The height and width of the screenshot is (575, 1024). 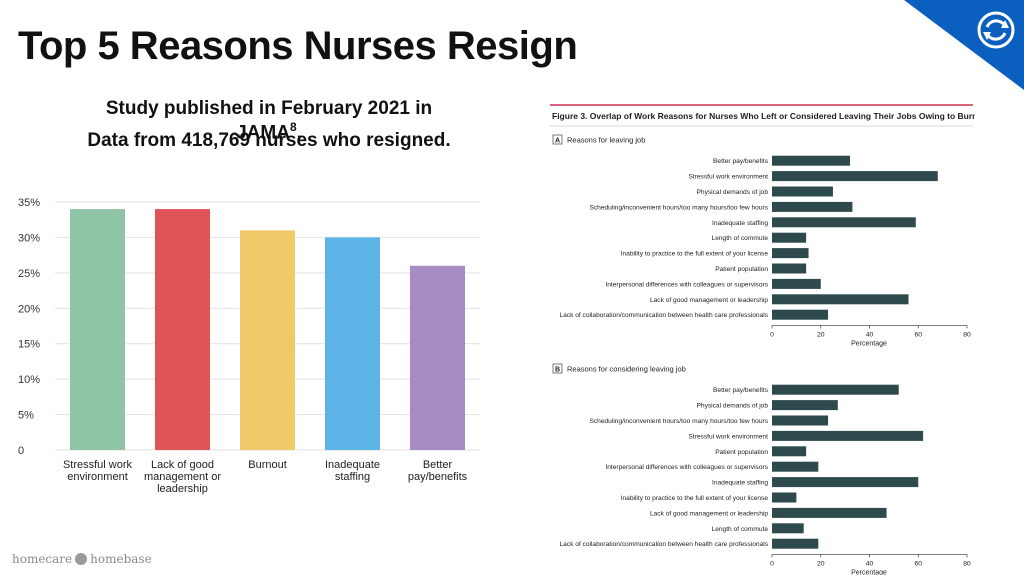 What do you see at coordinates (269, 140) in the screenshot?
I see `subtitle-data: Data from 418,769 nurses who resigned.` at bounding box center [269, 140].